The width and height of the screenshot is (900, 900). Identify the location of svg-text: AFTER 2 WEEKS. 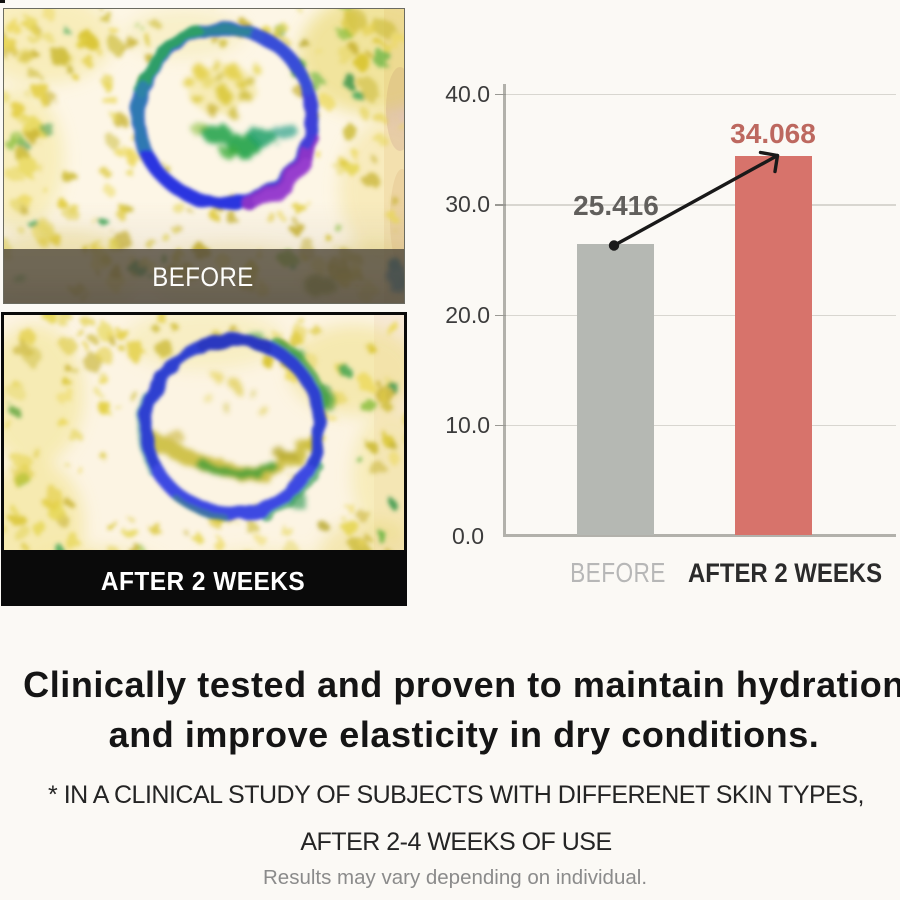
(203, 581).